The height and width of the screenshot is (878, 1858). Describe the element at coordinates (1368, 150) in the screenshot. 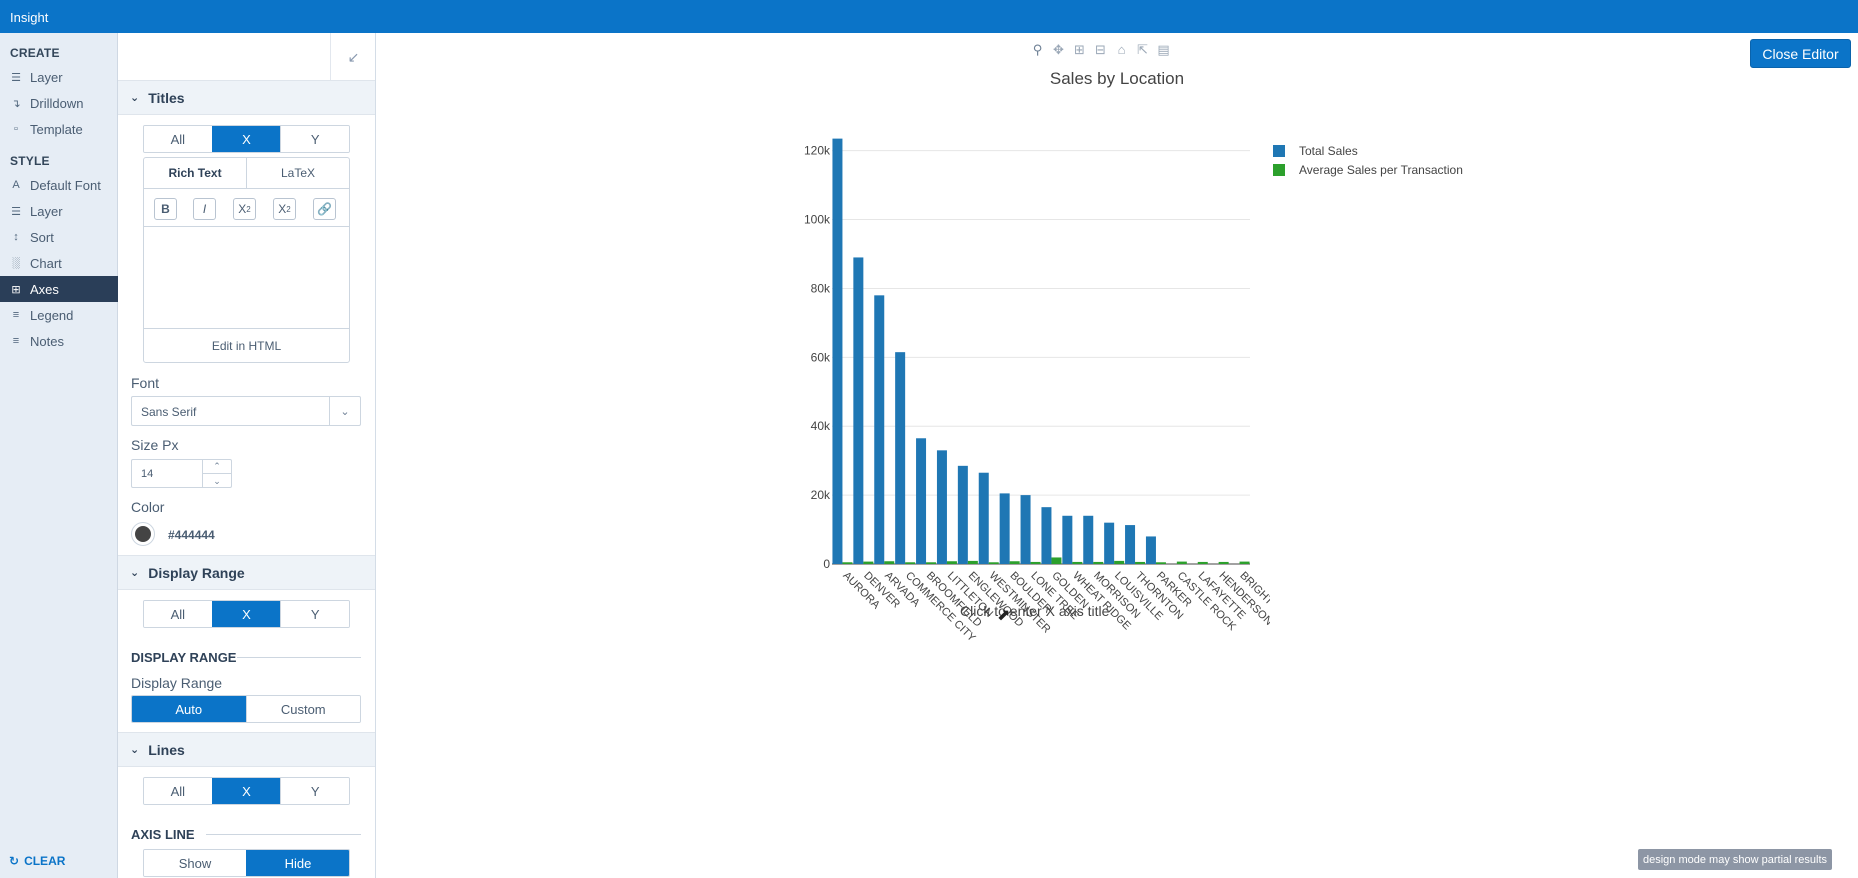

I see `legend-item-total-sales: Total Sales` at that location.